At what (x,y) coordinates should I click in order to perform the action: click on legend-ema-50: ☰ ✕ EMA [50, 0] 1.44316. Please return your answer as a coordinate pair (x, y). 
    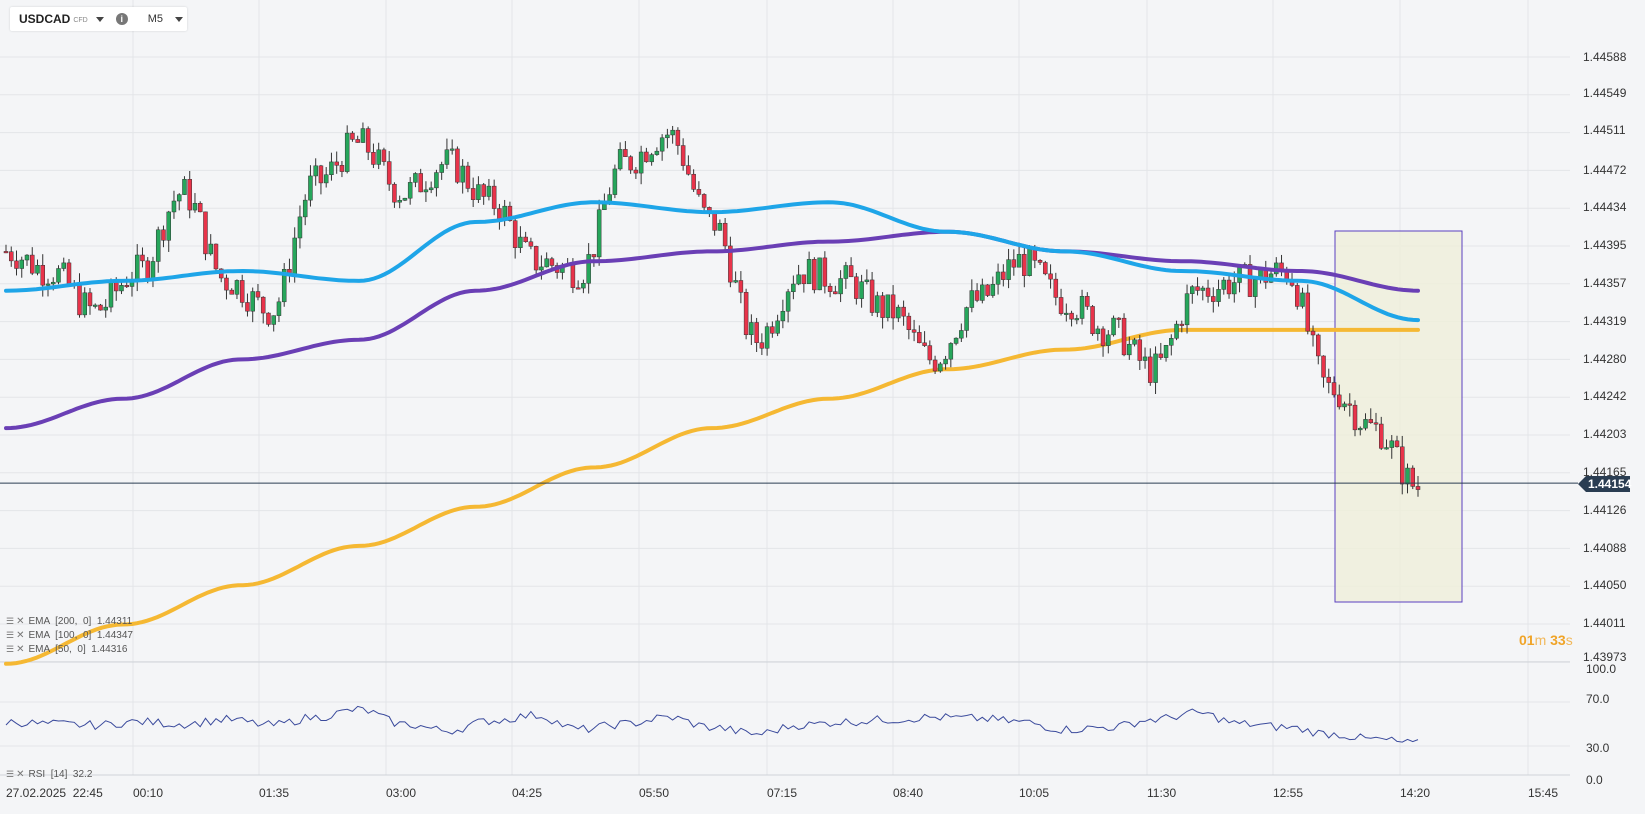
    Looking at the image, I should click on (66, 649).